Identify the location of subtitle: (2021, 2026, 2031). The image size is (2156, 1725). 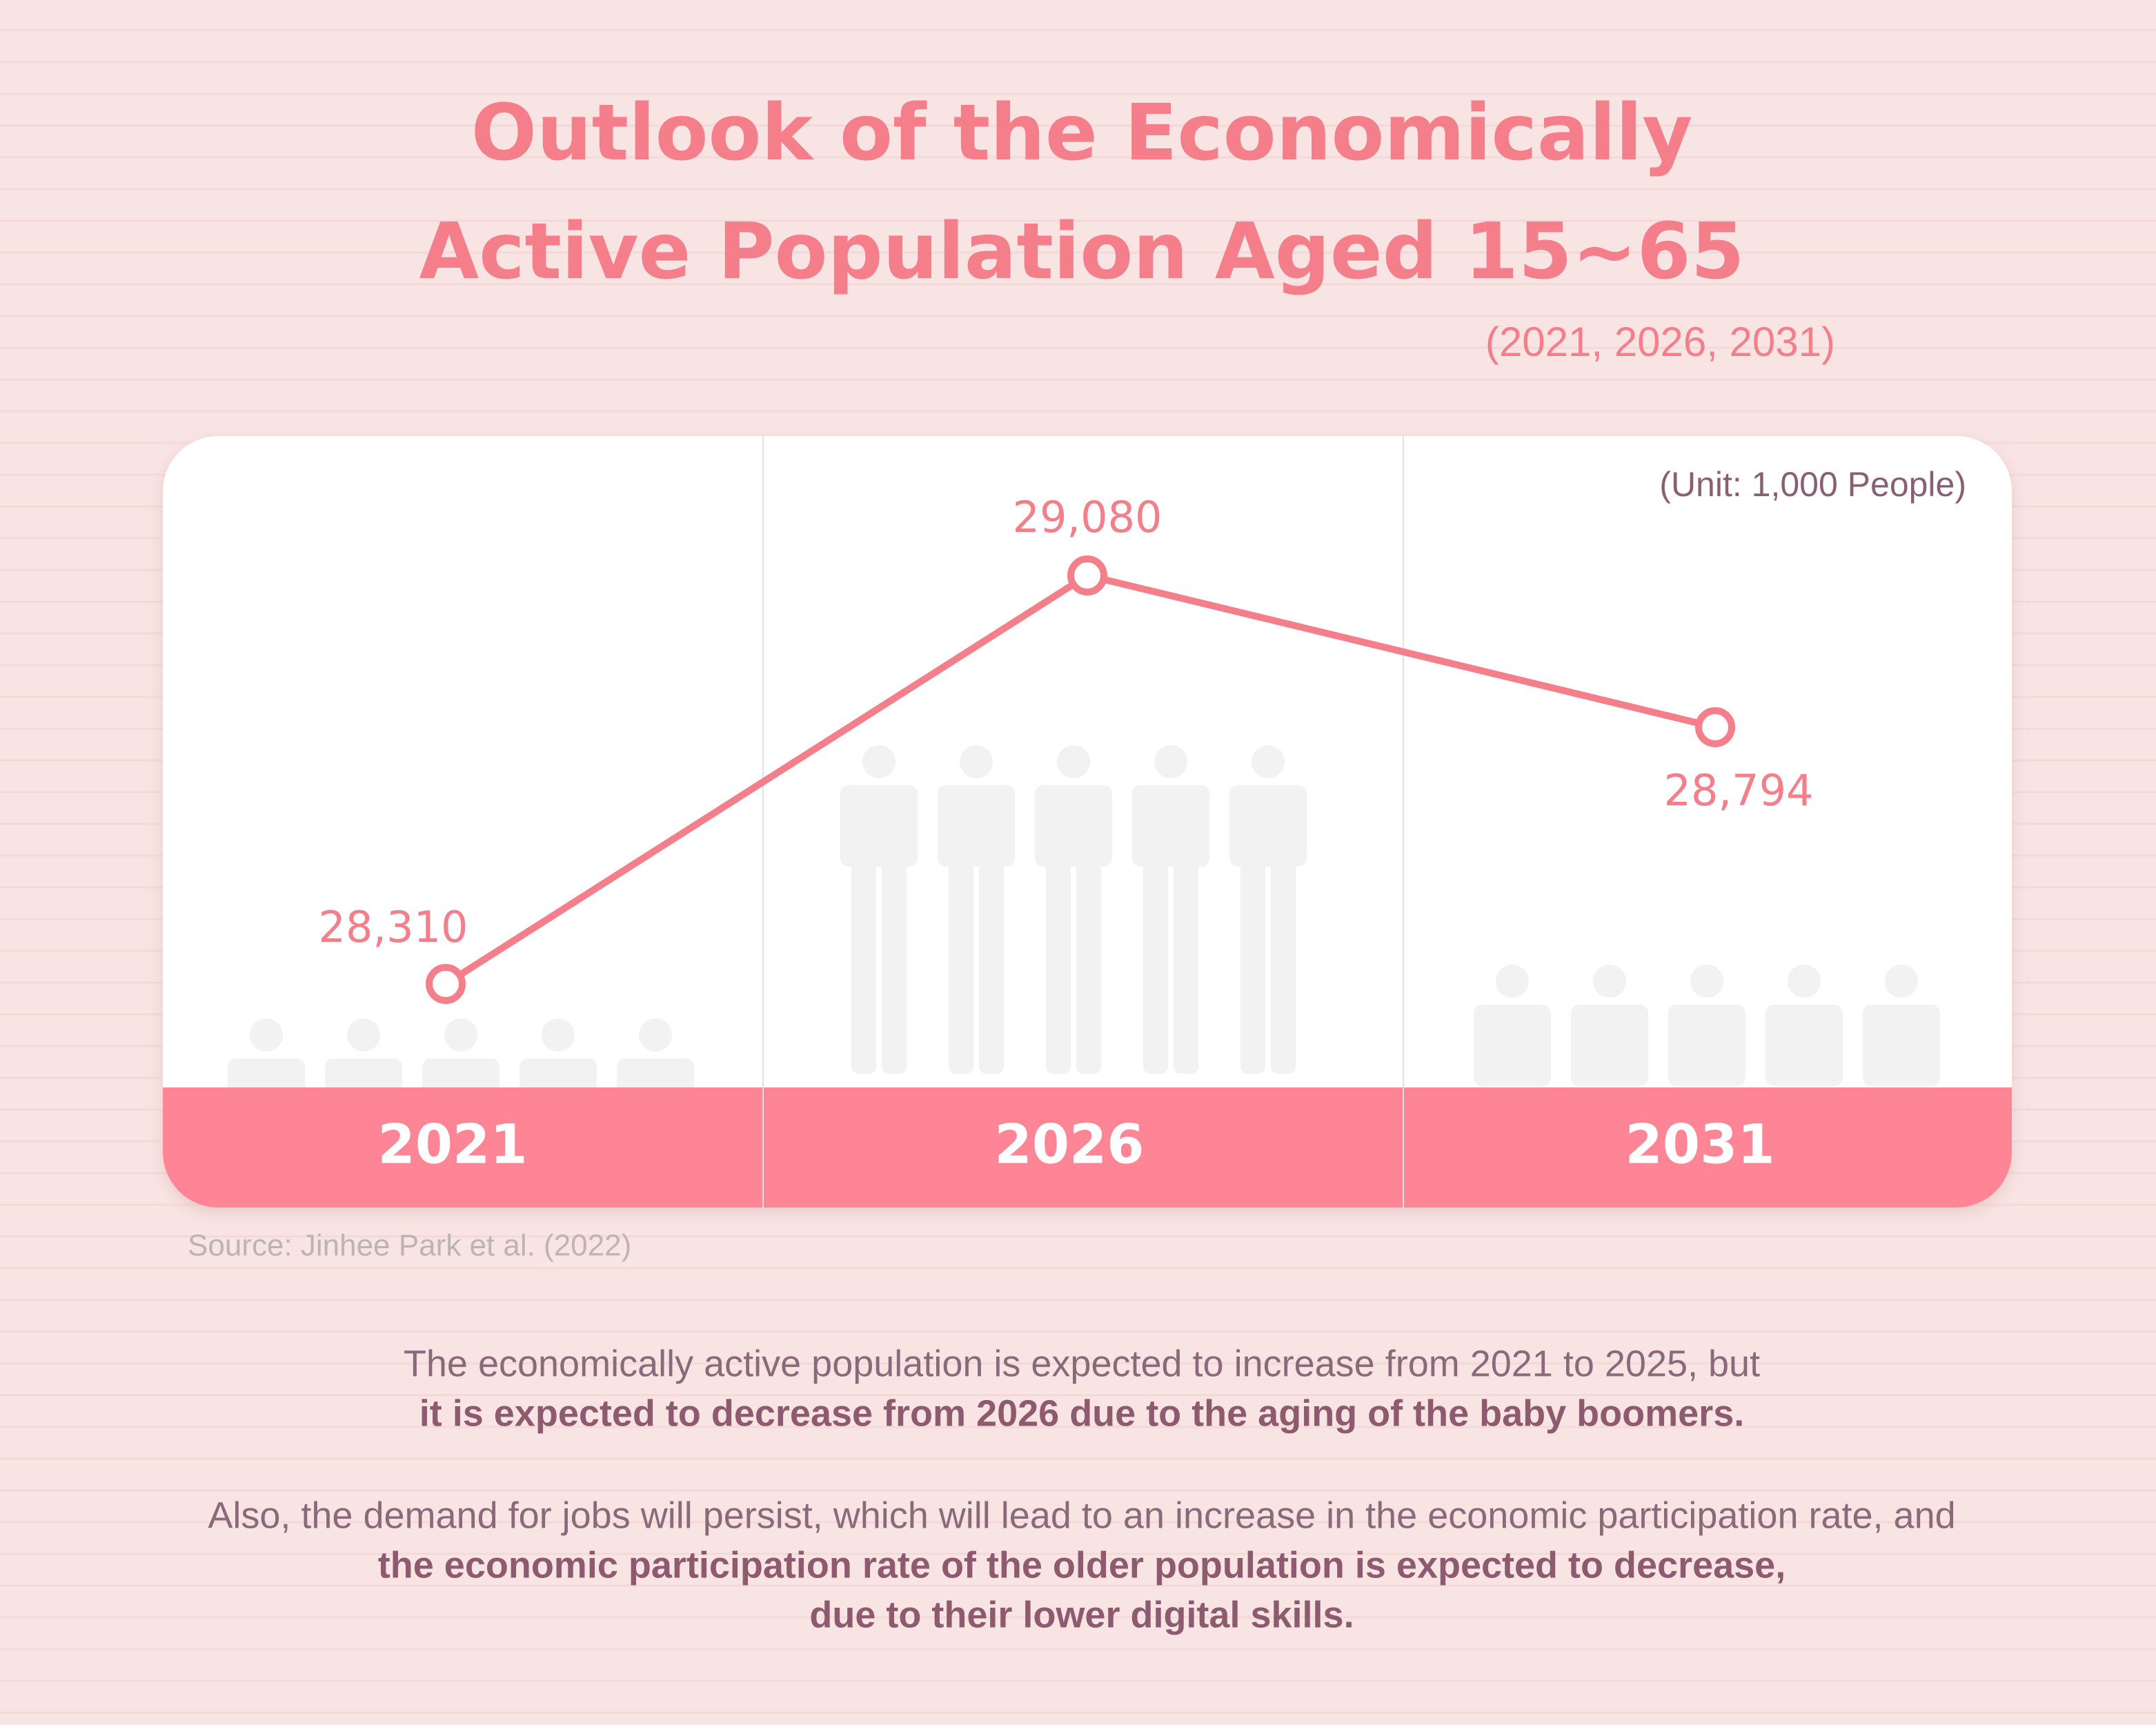
(1660, 342).